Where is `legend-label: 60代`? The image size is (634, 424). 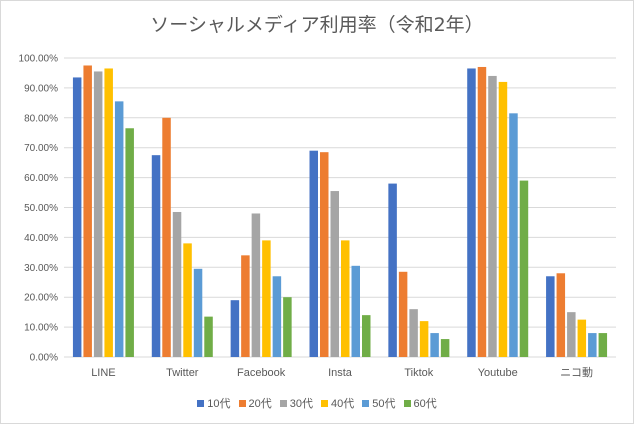 legend-label: 60代 is located at coordinates (425, 404).